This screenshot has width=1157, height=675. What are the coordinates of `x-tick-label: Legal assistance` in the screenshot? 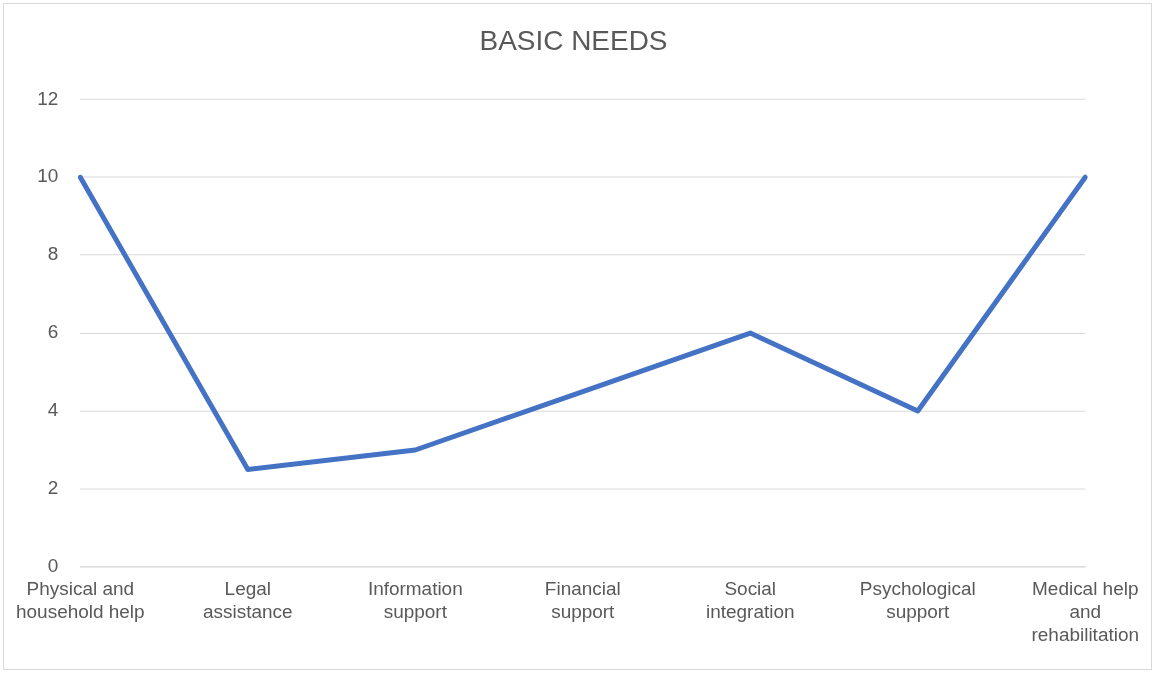 It's located at (248, 600).